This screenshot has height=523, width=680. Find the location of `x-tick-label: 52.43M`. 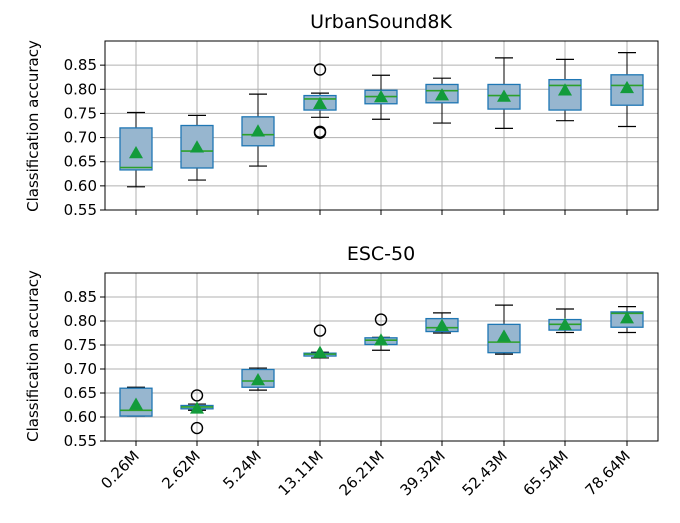

x-tick-label: 52.43M is located at coordinates (485, 473).